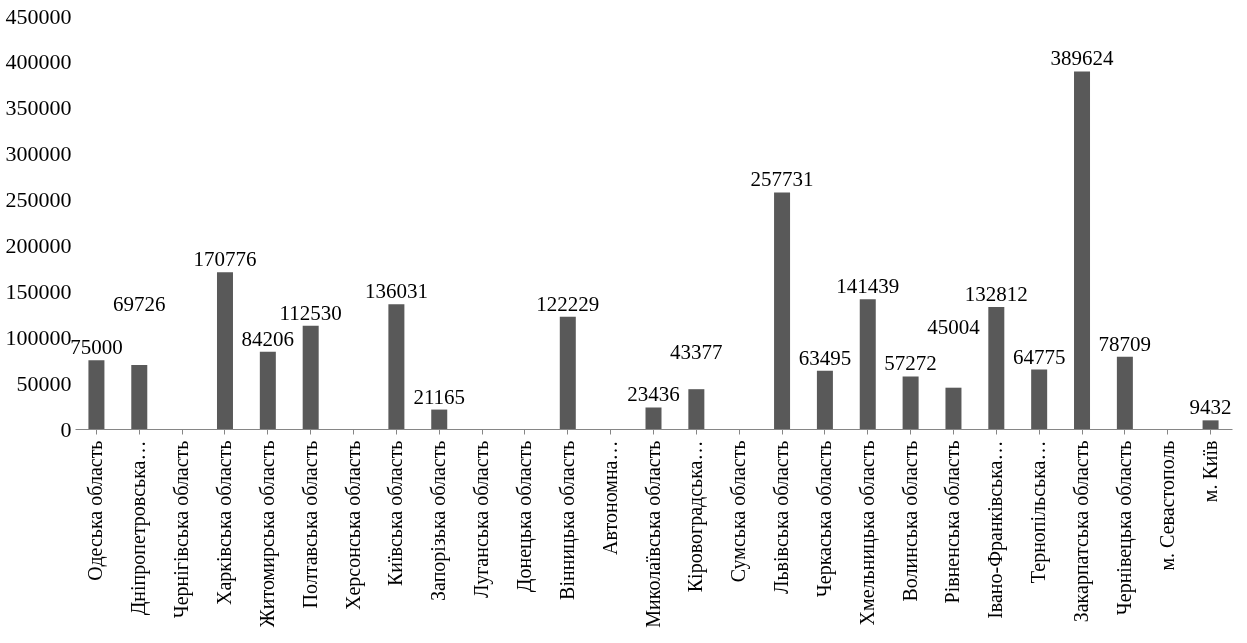 Image resolution: width=1247 pixels, height=643 pixels. What do you see at coordinates (1209, 471) in the screenshot?
I see `x-tick-label: м. Київ` at bounding box center [1209, 471].